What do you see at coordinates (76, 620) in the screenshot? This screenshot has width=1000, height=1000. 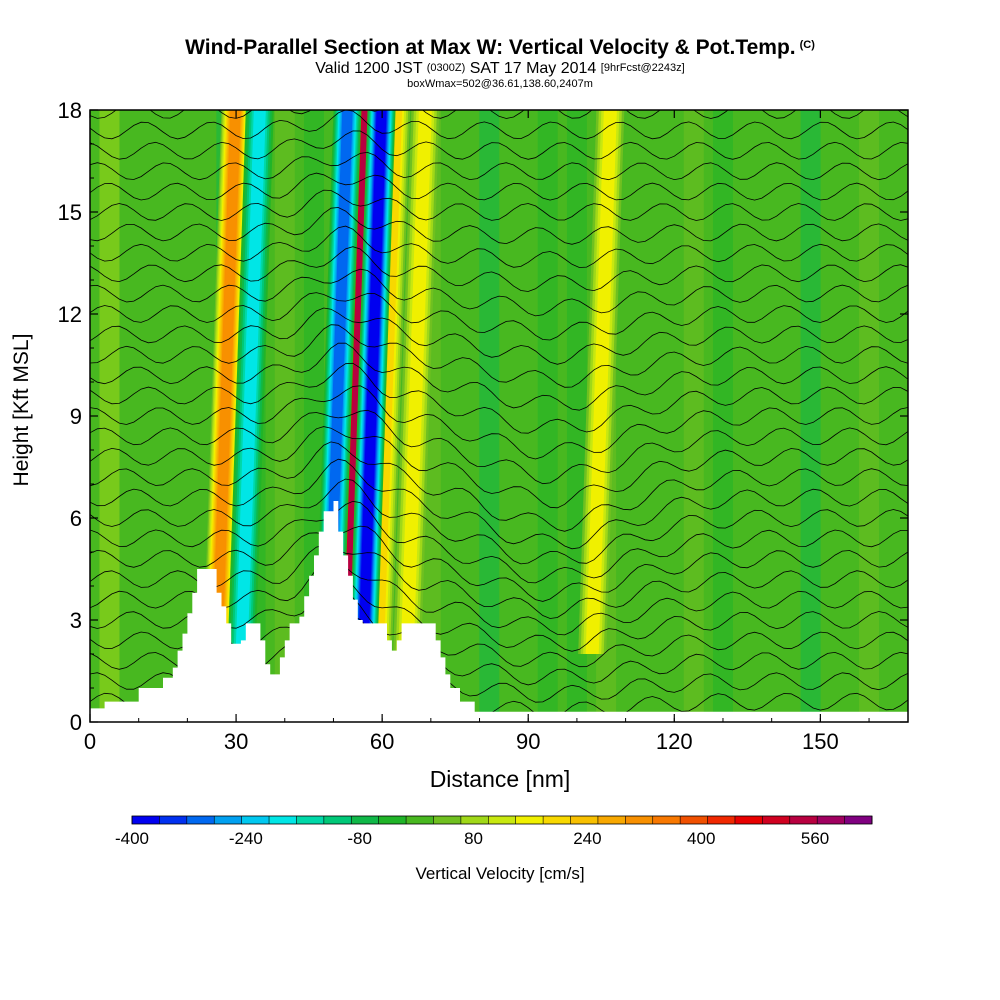 I see `y-tick-label: 3` at bounding box center [76, 620].